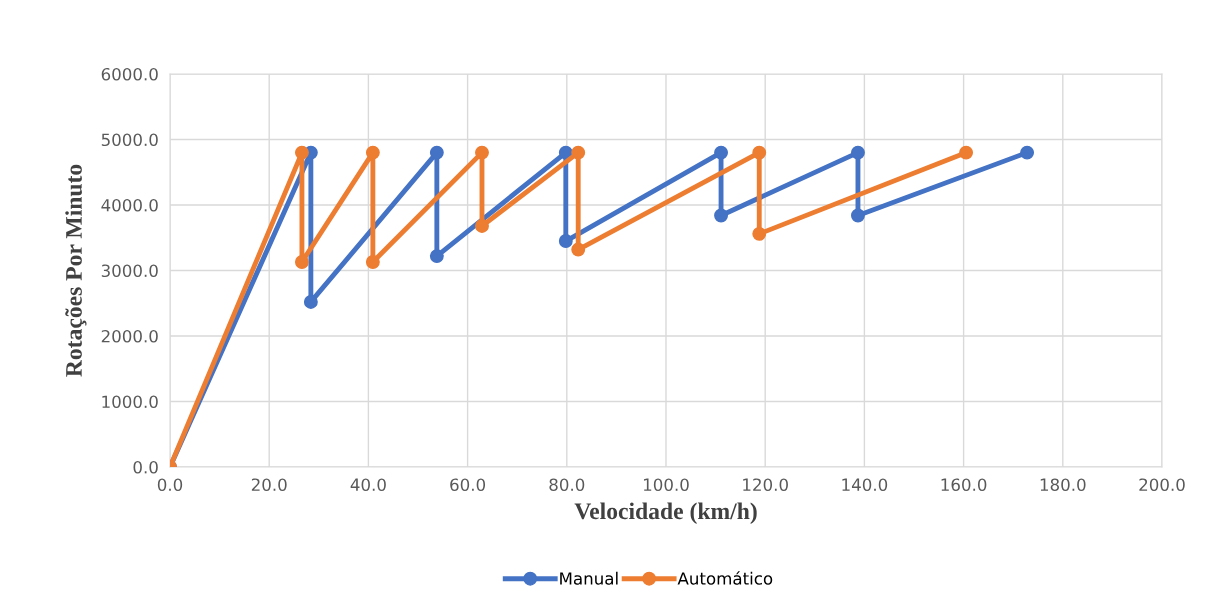 The height and width of the screenshot is (603, 1206). What do you see at coordinates (964, 485) in the screenshot?
I see `x-tick-label: 160.0` at bounding box center [964, 485].